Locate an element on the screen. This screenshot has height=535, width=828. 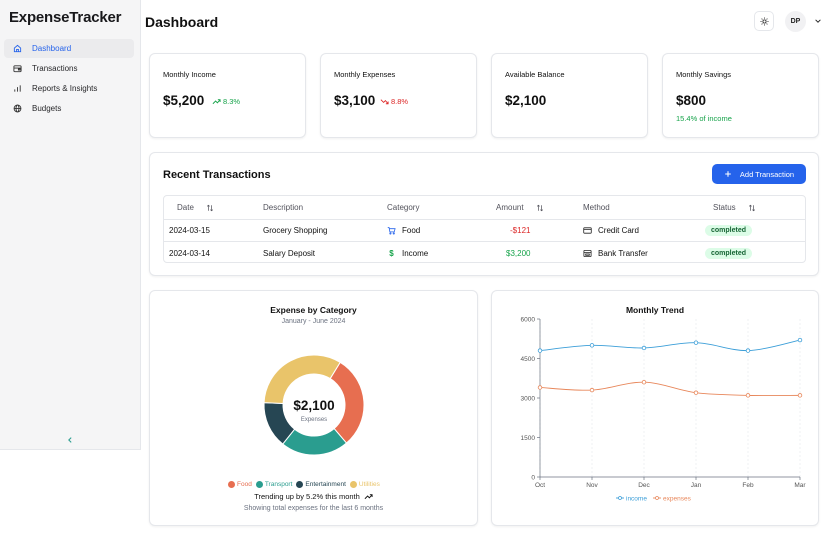
collapse-sidebar-button is located at coordinates (70, 440).